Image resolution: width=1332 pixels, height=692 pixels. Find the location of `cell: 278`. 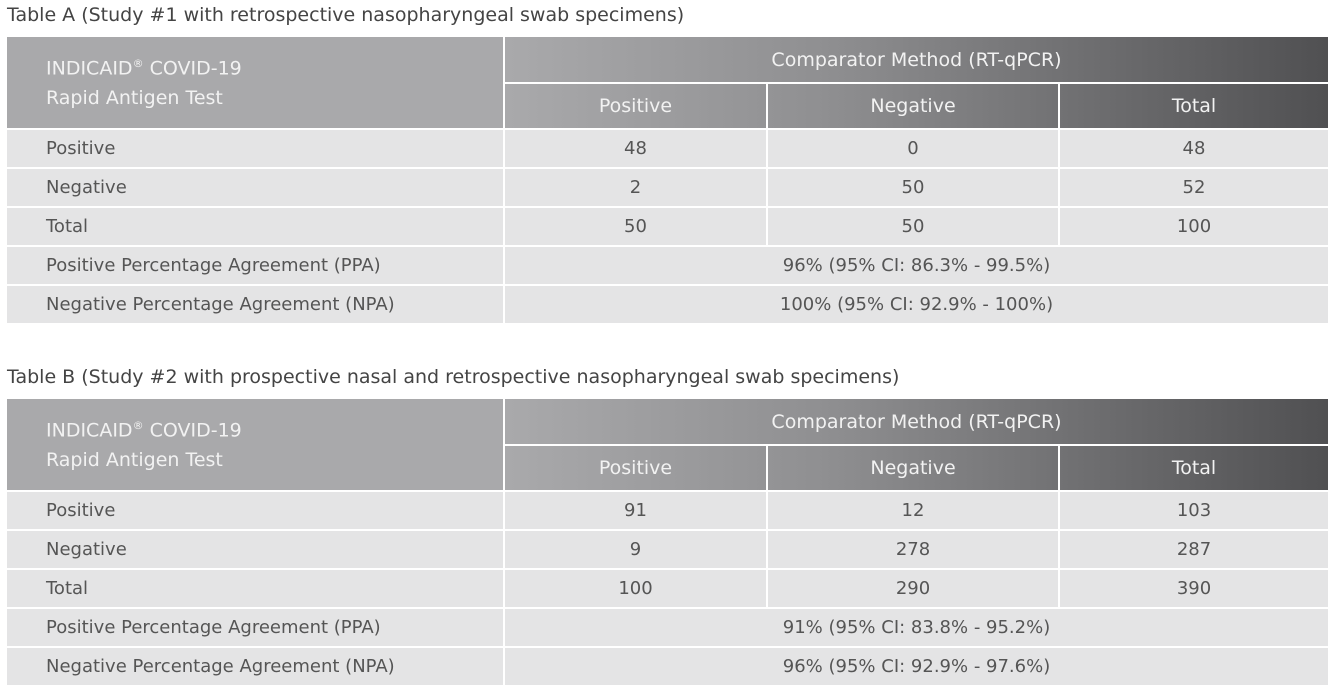

cell: 278 is located at coordinates (913, 549).